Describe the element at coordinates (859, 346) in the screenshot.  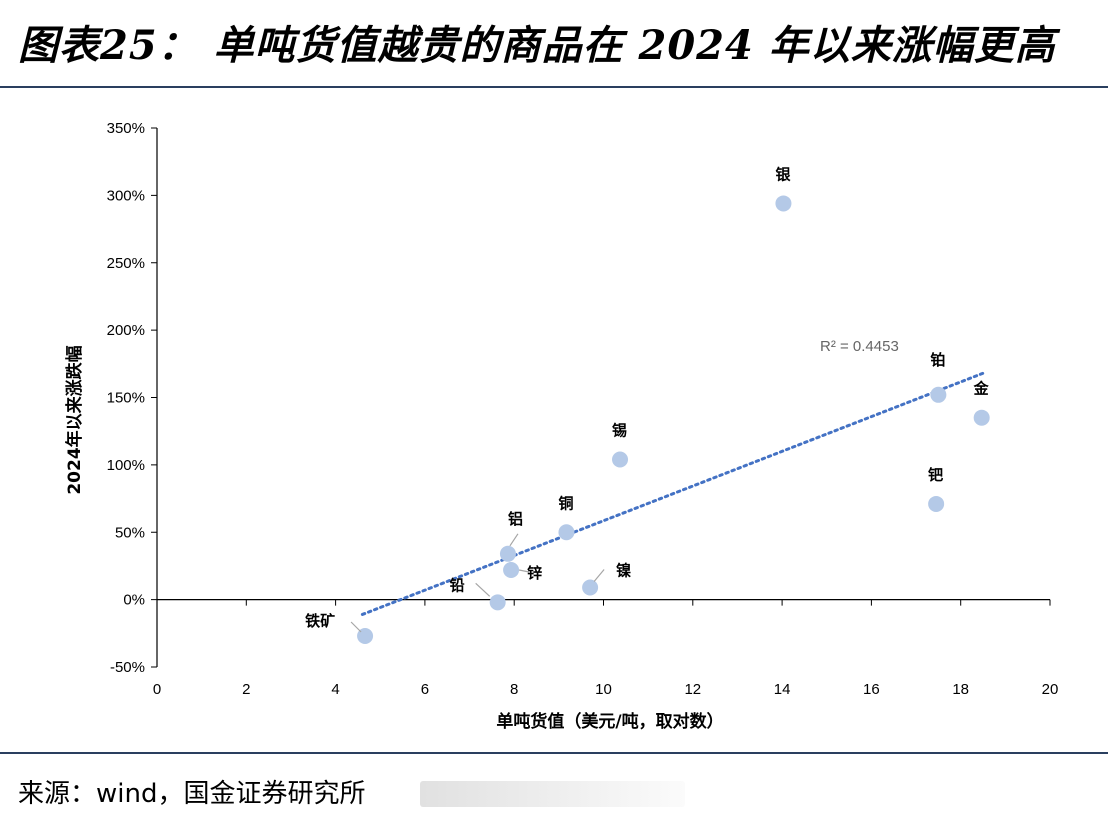
I see `r-squared-label: R² = 0.4453` at that location.